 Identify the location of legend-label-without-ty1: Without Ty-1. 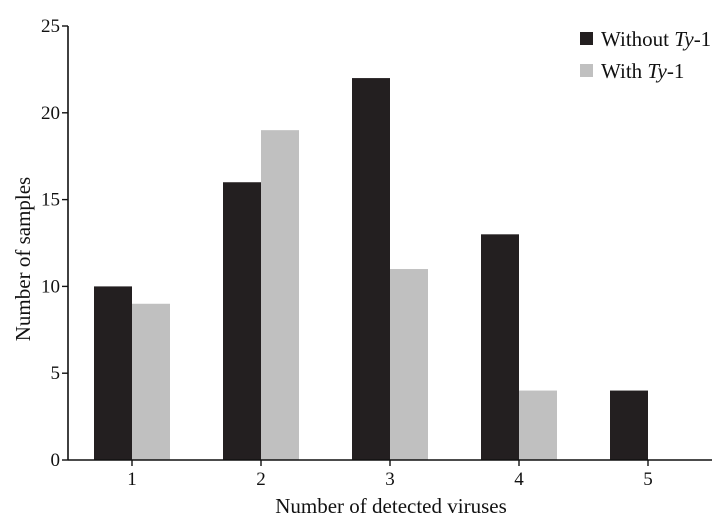
(656, 39).